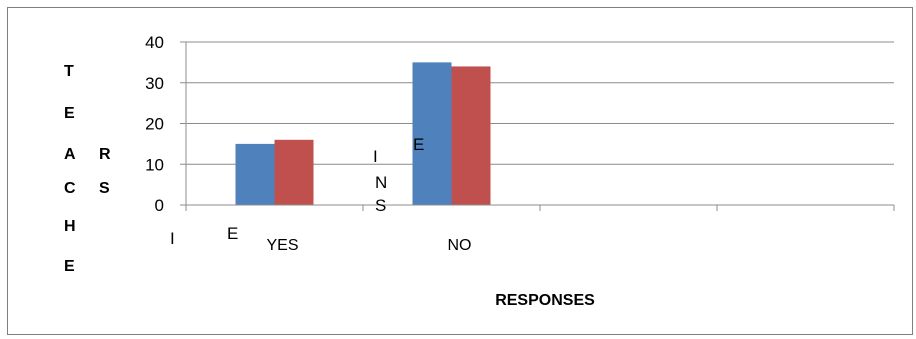 This screenshot has height=339, width=916. What do you see at coordinates (418, 144) in the screenshot?
I see `stray-text-6: E` at bounding box center [418, 144].